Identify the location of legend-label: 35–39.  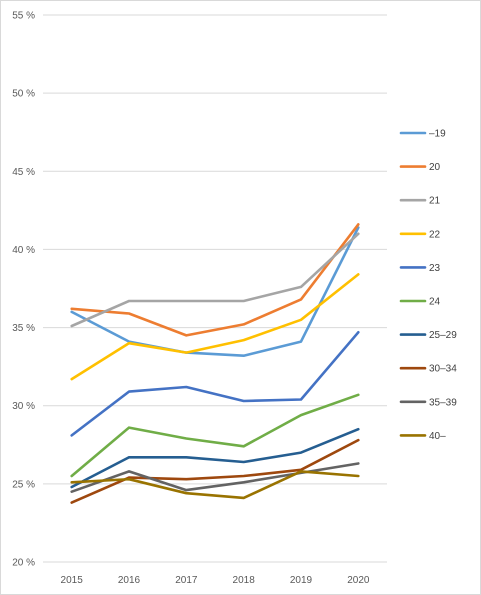
(443, 402).